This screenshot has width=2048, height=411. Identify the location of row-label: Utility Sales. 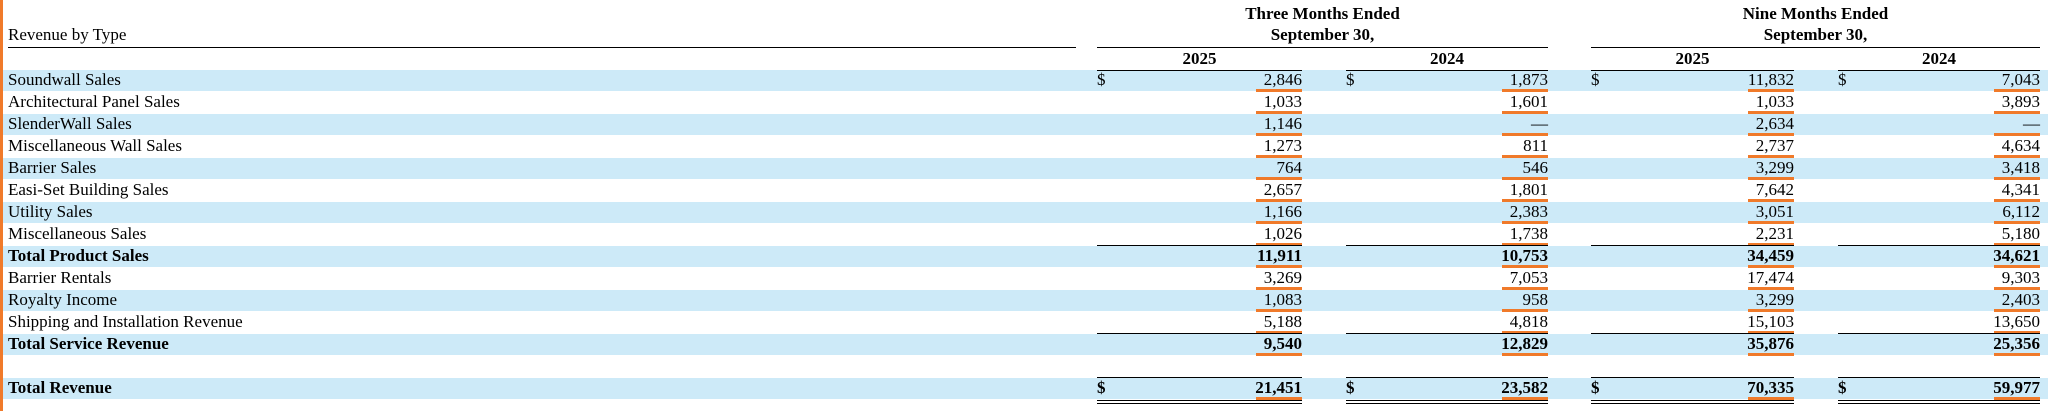
(50, 211).